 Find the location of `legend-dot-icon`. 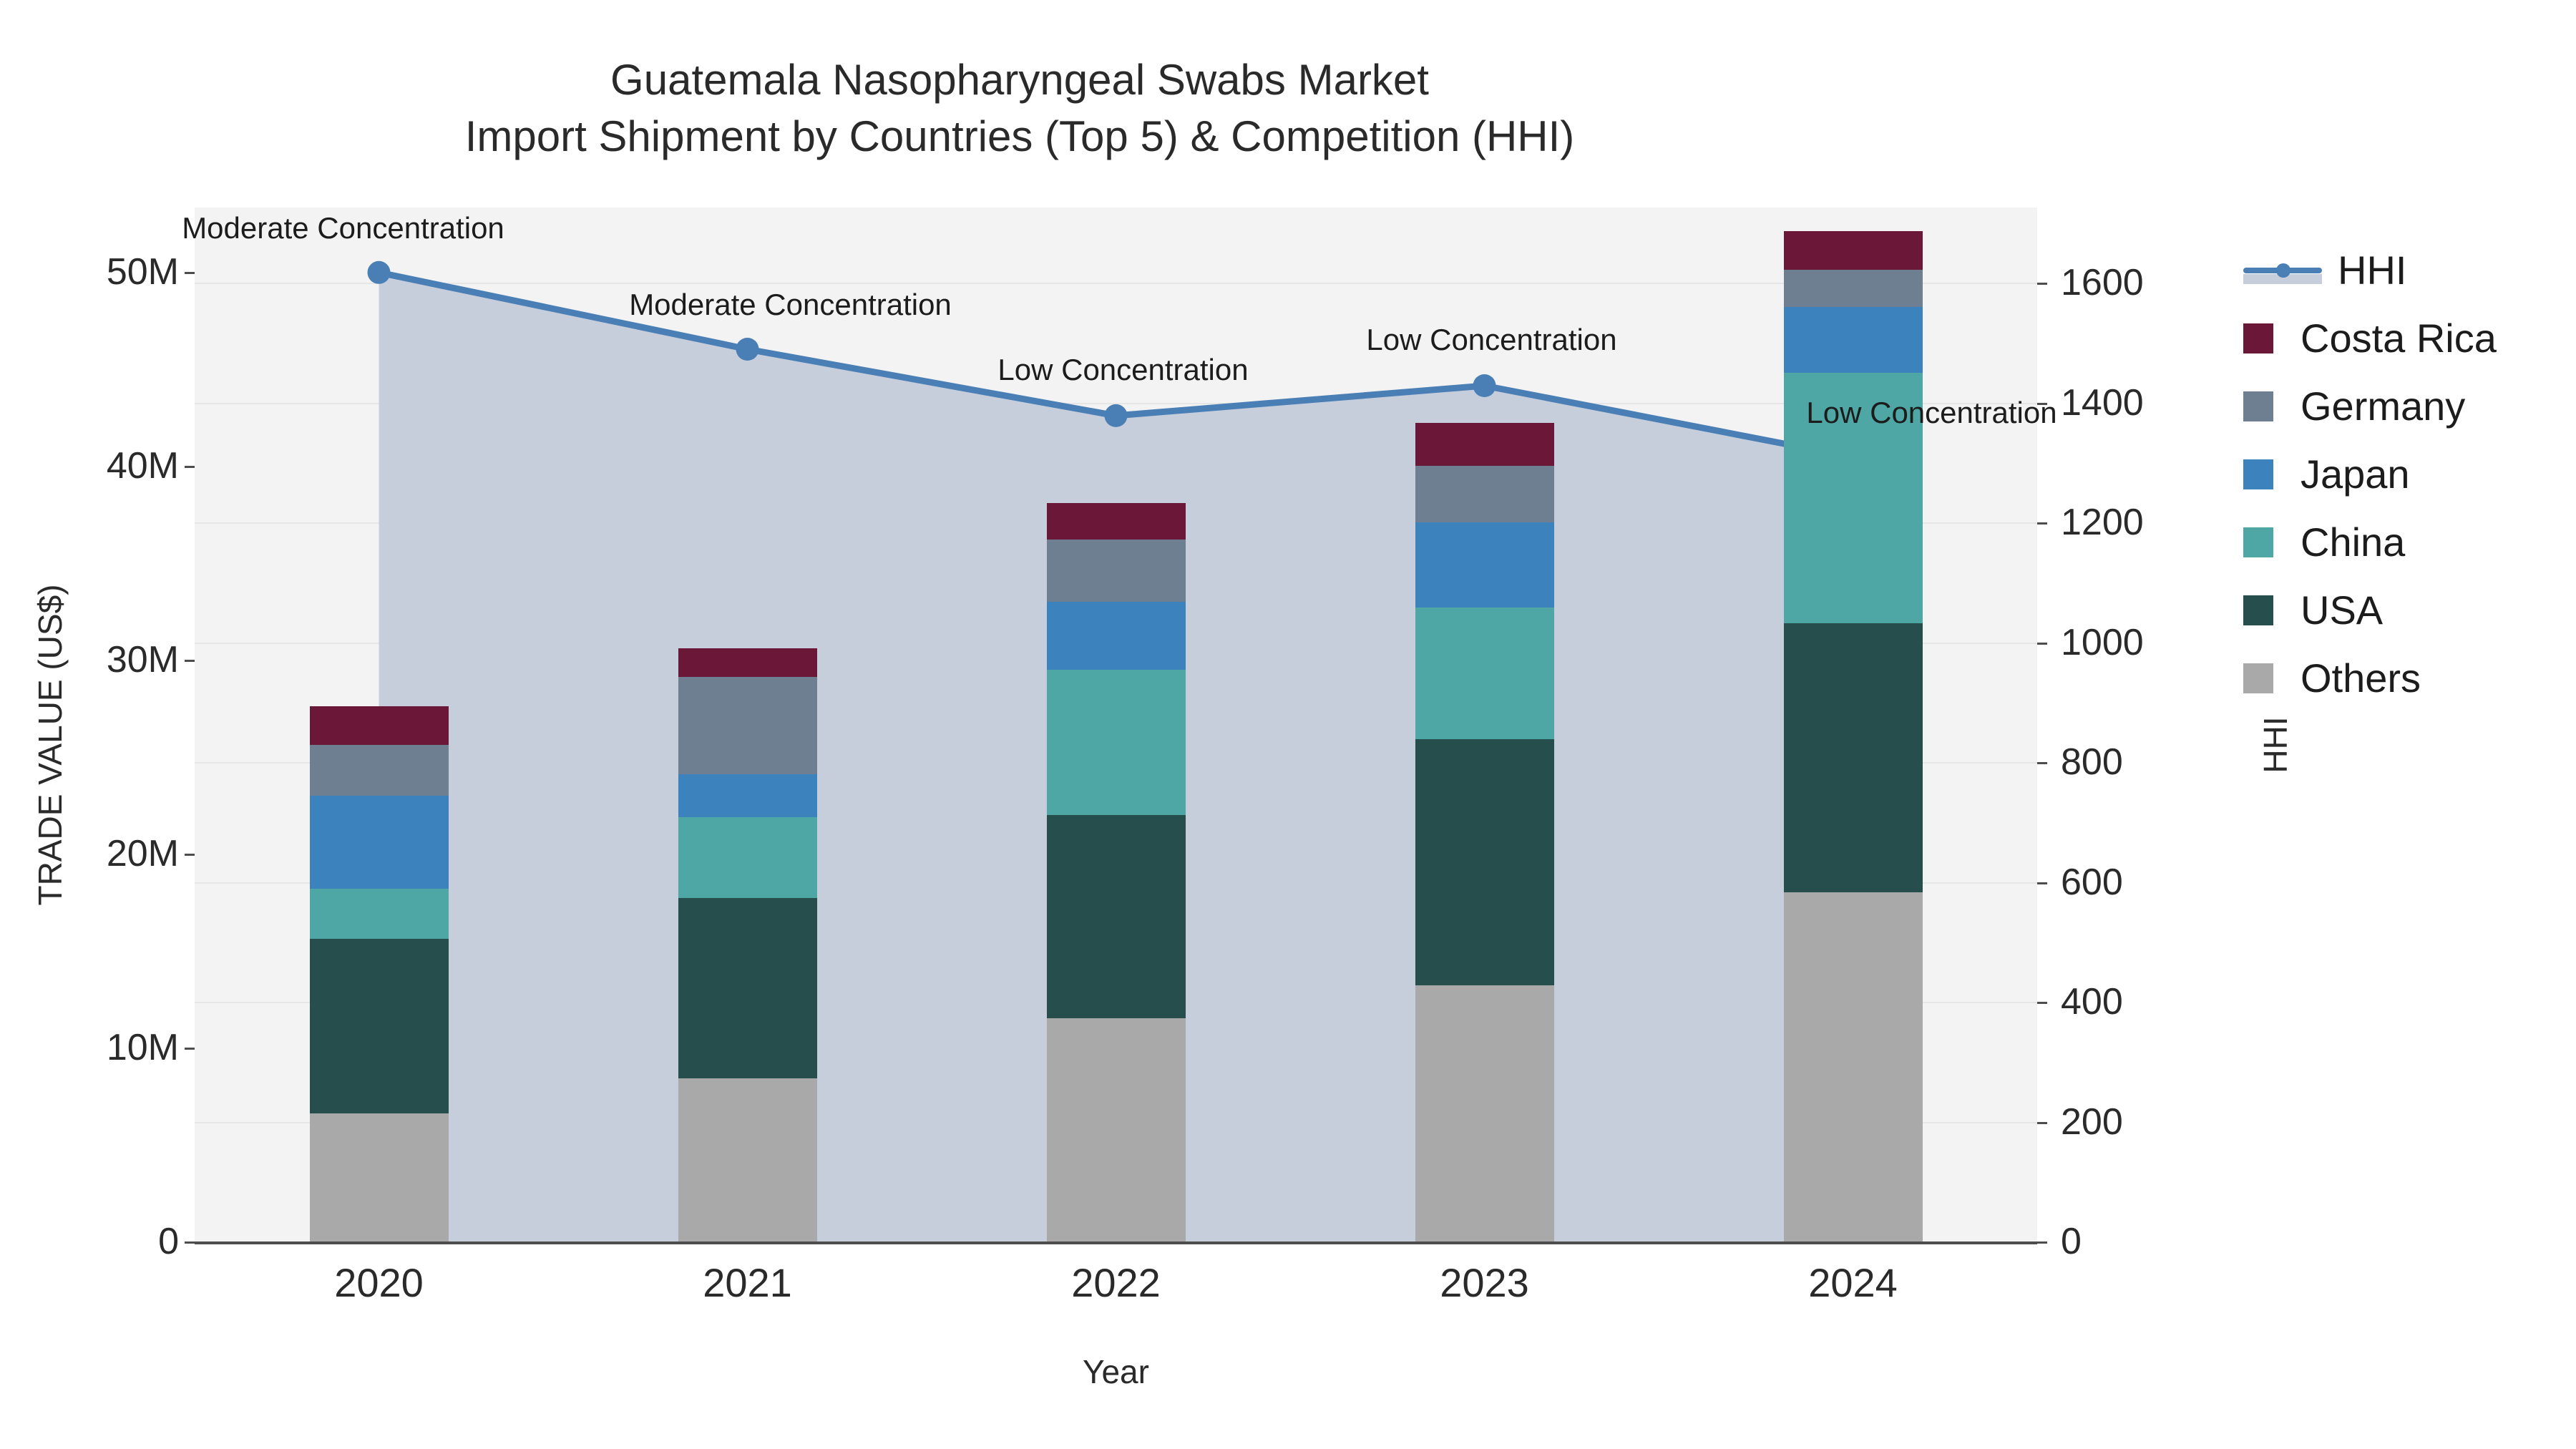

legend-dot-icon is located at coordinates (2283, 270).